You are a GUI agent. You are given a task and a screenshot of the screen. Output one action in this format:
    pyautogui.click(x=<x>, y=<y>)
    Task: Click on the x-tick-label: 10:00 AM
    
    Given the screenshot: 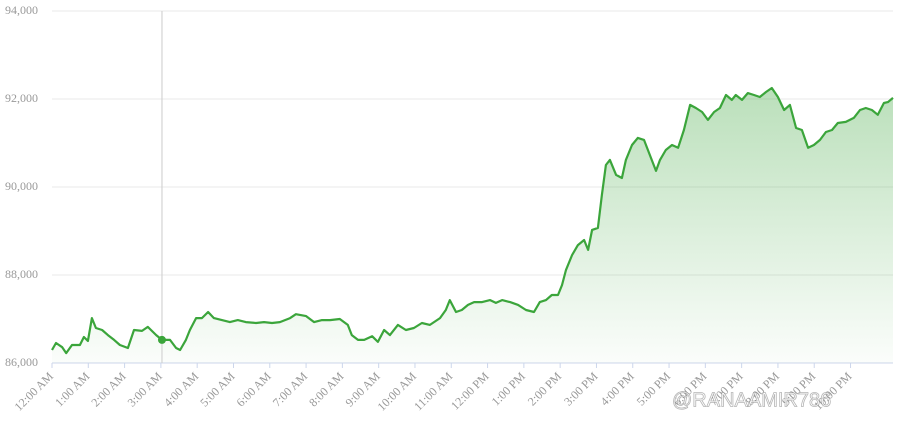 What is the action you would take?
    pyautogui.click(x=396, y=391)
    